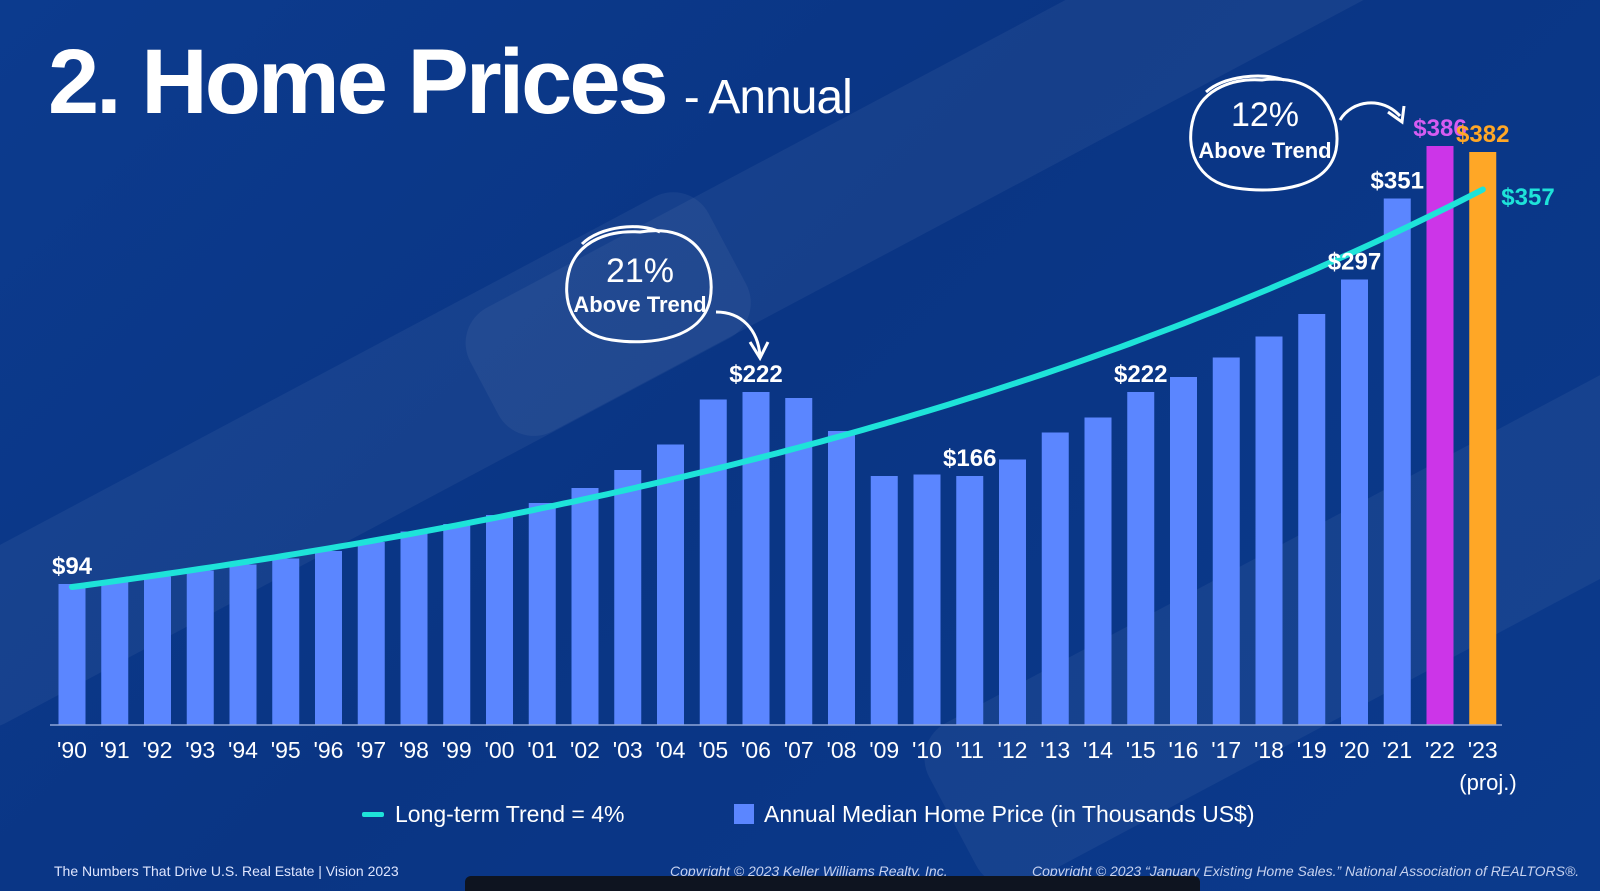 This screenshot has width=1600, height=891. I want to click on legend-bar-swatch, so click(744, 814).